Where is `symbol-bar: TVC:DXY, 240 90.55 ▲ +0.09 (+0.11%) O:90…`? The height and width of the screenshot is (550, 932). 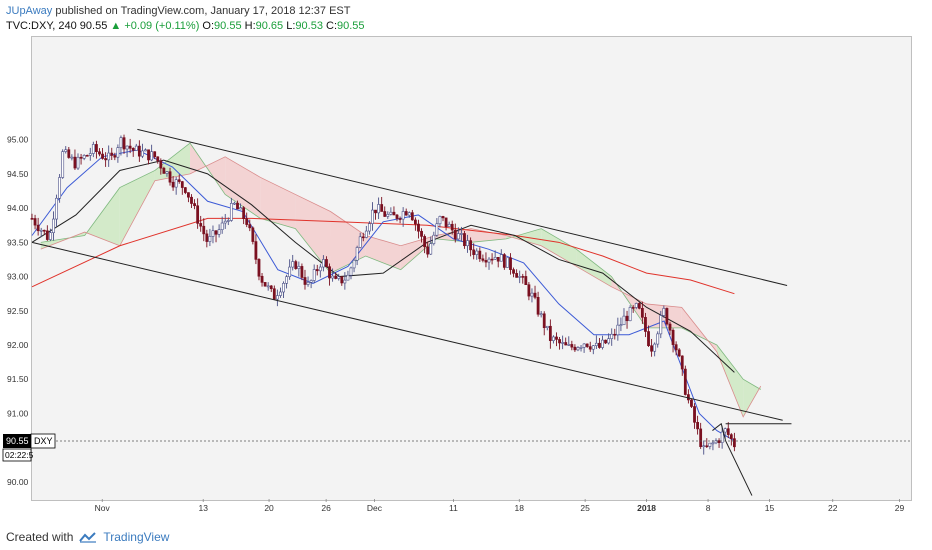 symbol-bar: TVC:DXY, 240 90.55 ▲ +0.09 (+0.11%) O:90… is located at coordinates (185, 26).